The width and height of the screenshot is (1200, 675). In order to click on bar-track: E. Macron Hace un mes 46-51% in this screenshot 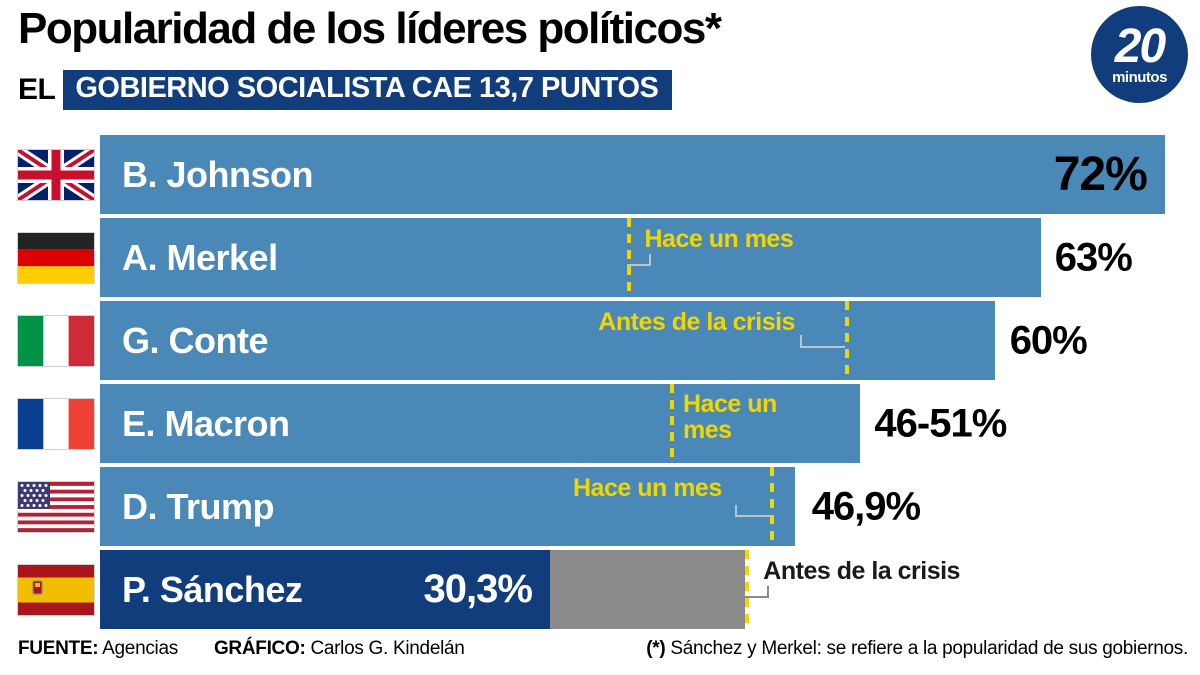, I will do `click(650, 423)`.